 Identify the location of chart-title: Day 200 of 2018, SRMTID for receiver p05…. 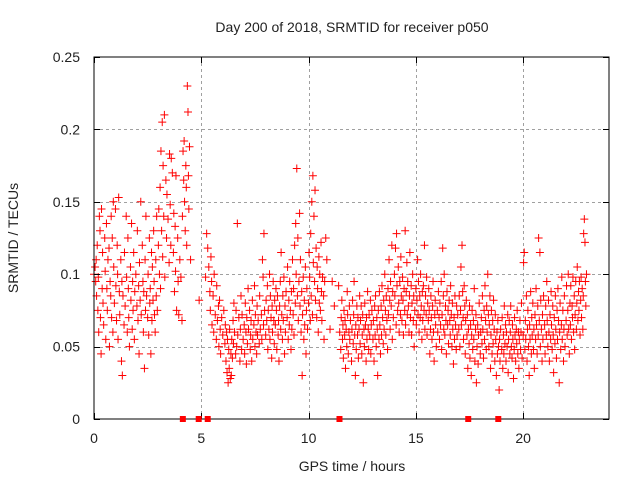
(351, 27).